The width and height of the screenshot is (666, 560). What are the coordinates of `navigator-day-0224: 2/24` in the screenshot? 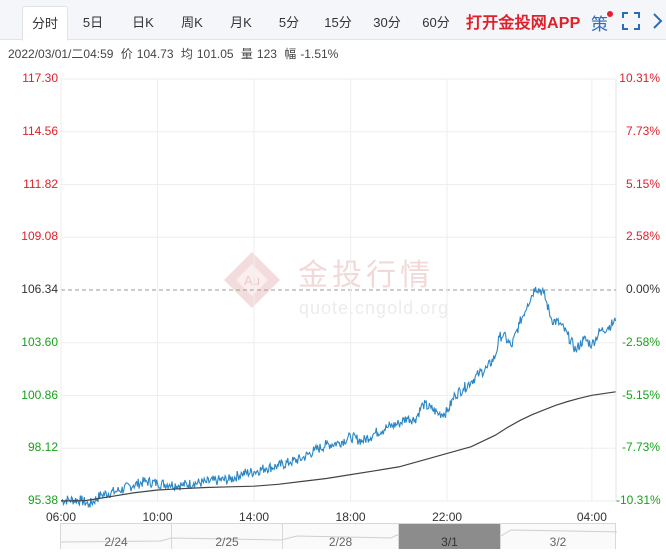 It's located at (116, 536).